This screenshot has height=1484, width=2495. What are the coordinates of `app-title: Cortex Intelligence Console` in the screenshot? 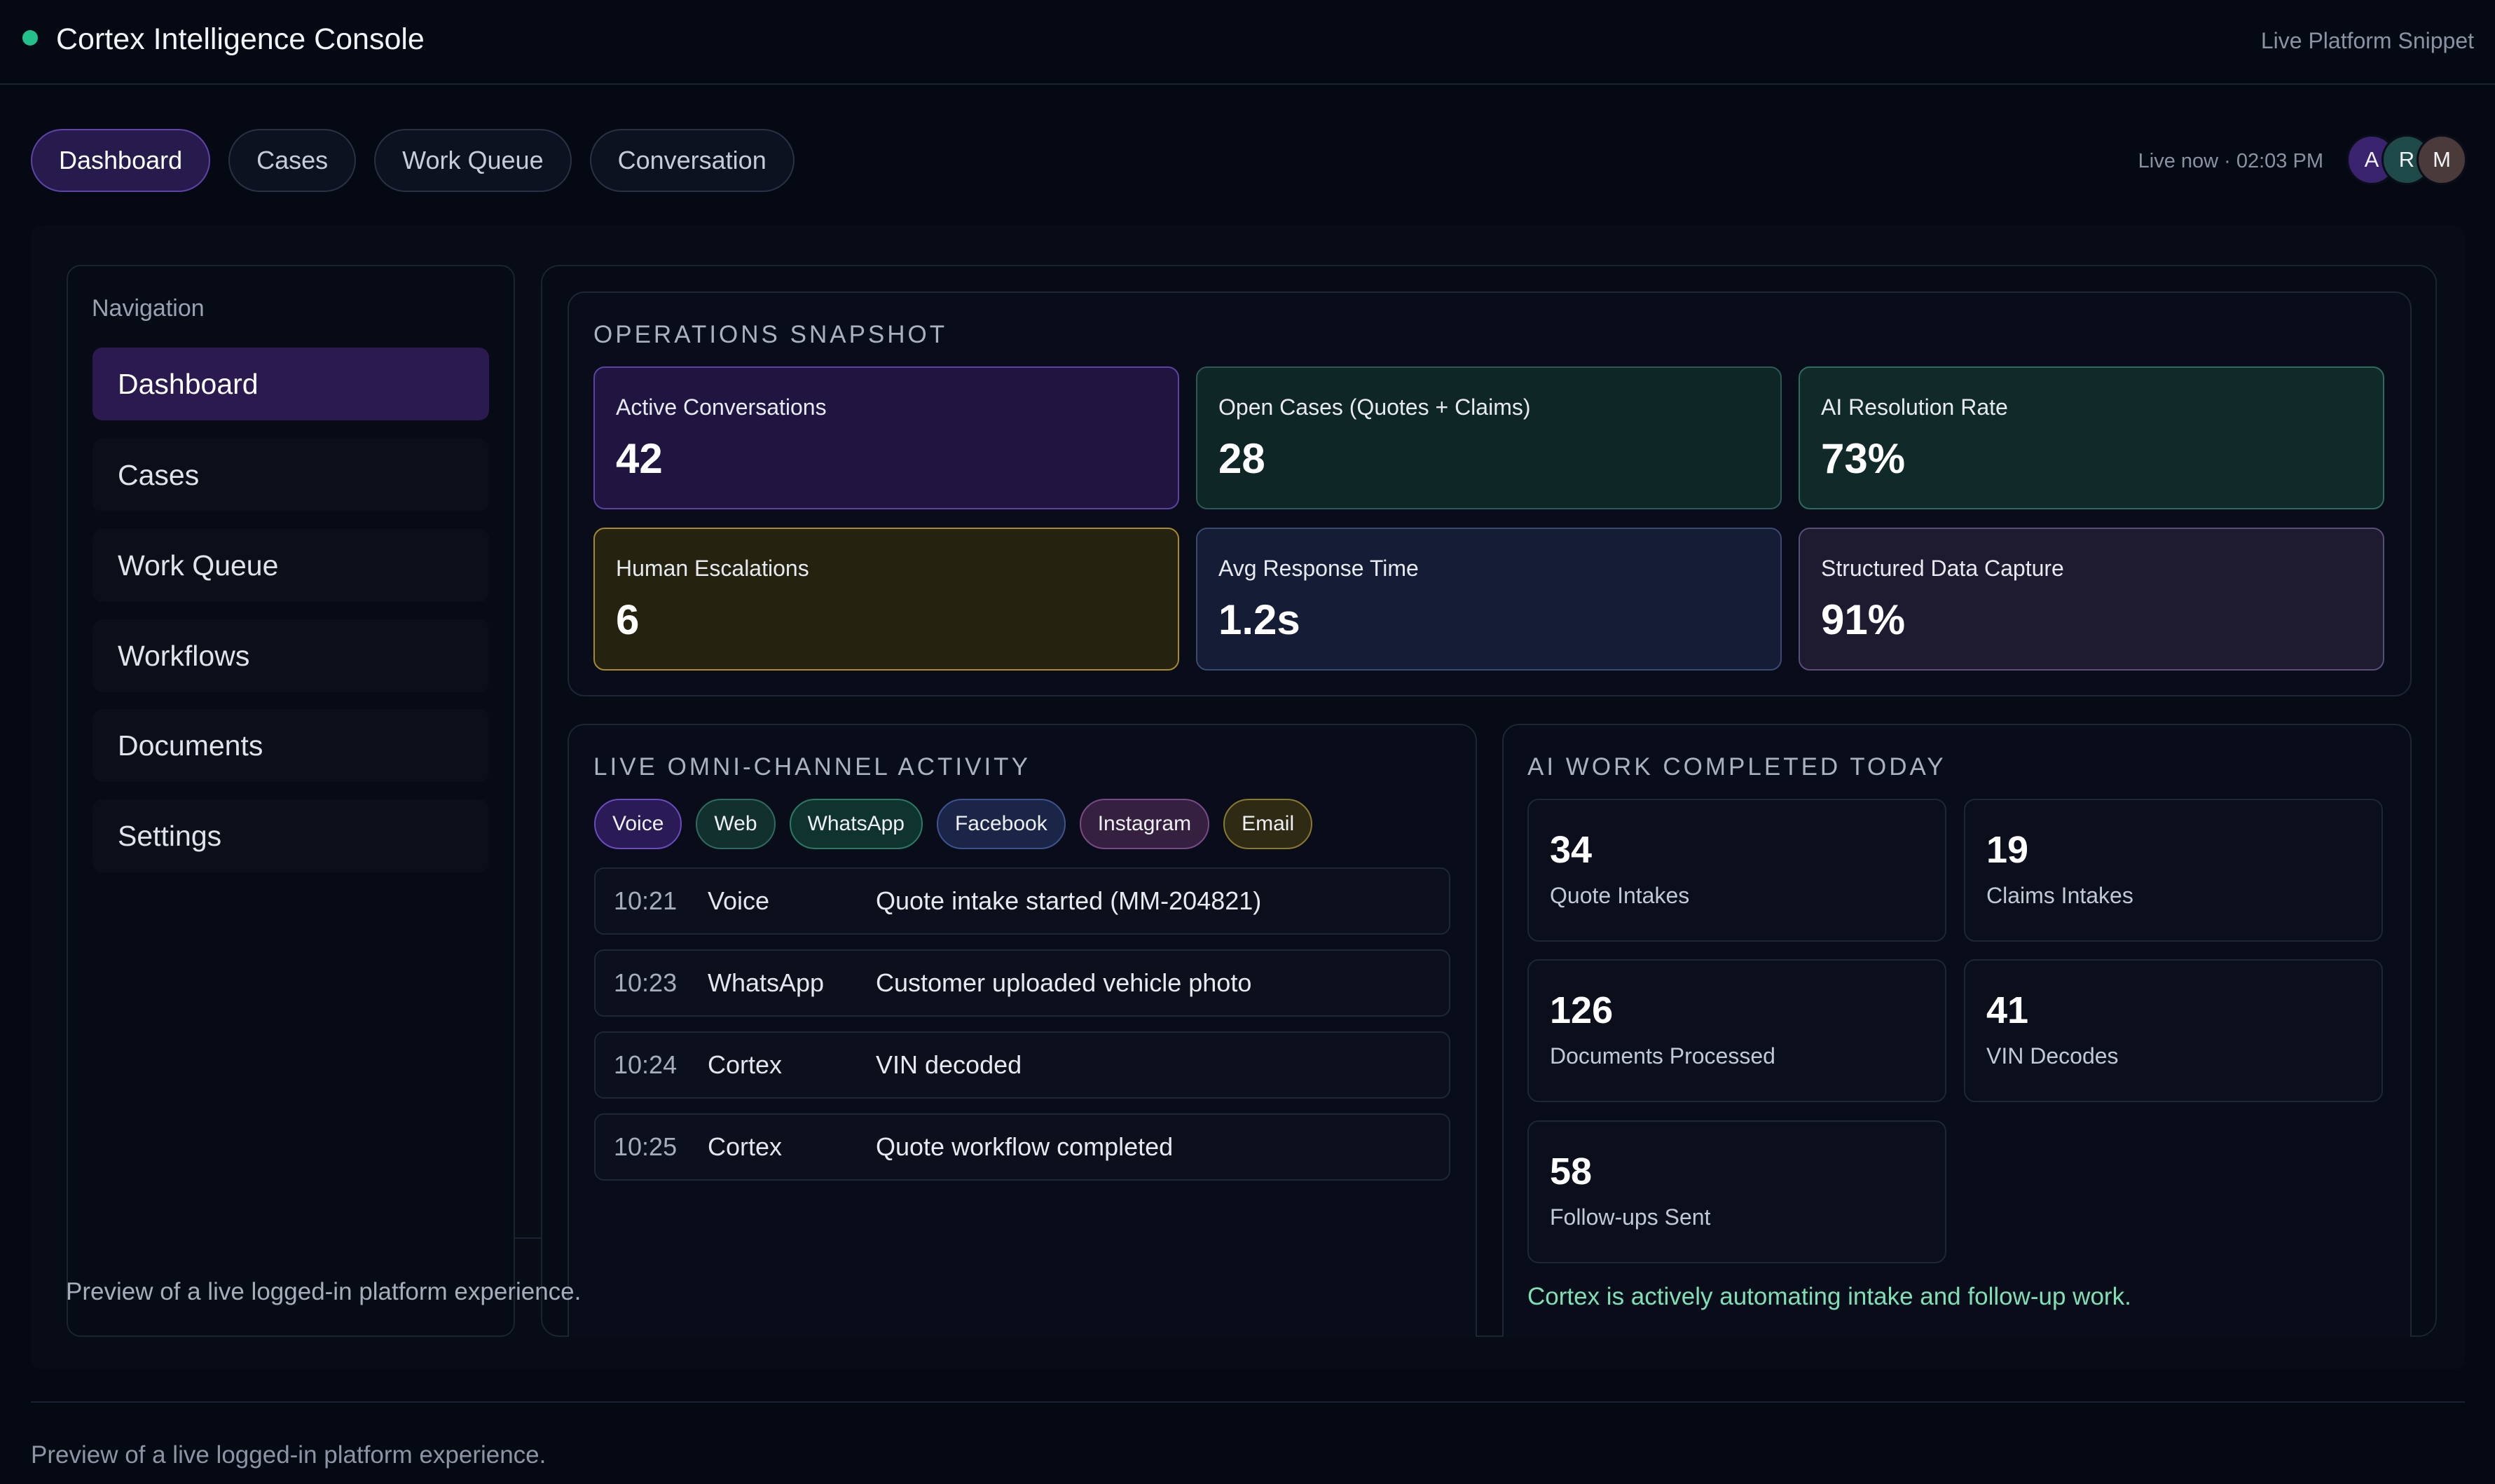 It's located at (240, 39).